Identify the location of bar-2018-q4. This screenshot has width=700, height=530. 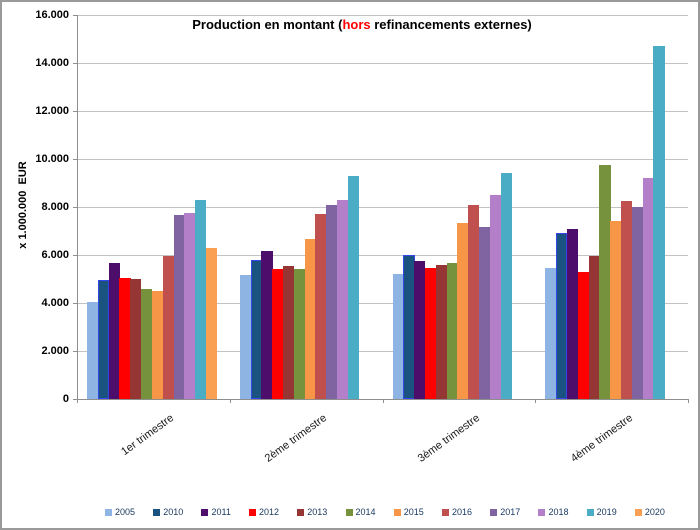
(648, 288).